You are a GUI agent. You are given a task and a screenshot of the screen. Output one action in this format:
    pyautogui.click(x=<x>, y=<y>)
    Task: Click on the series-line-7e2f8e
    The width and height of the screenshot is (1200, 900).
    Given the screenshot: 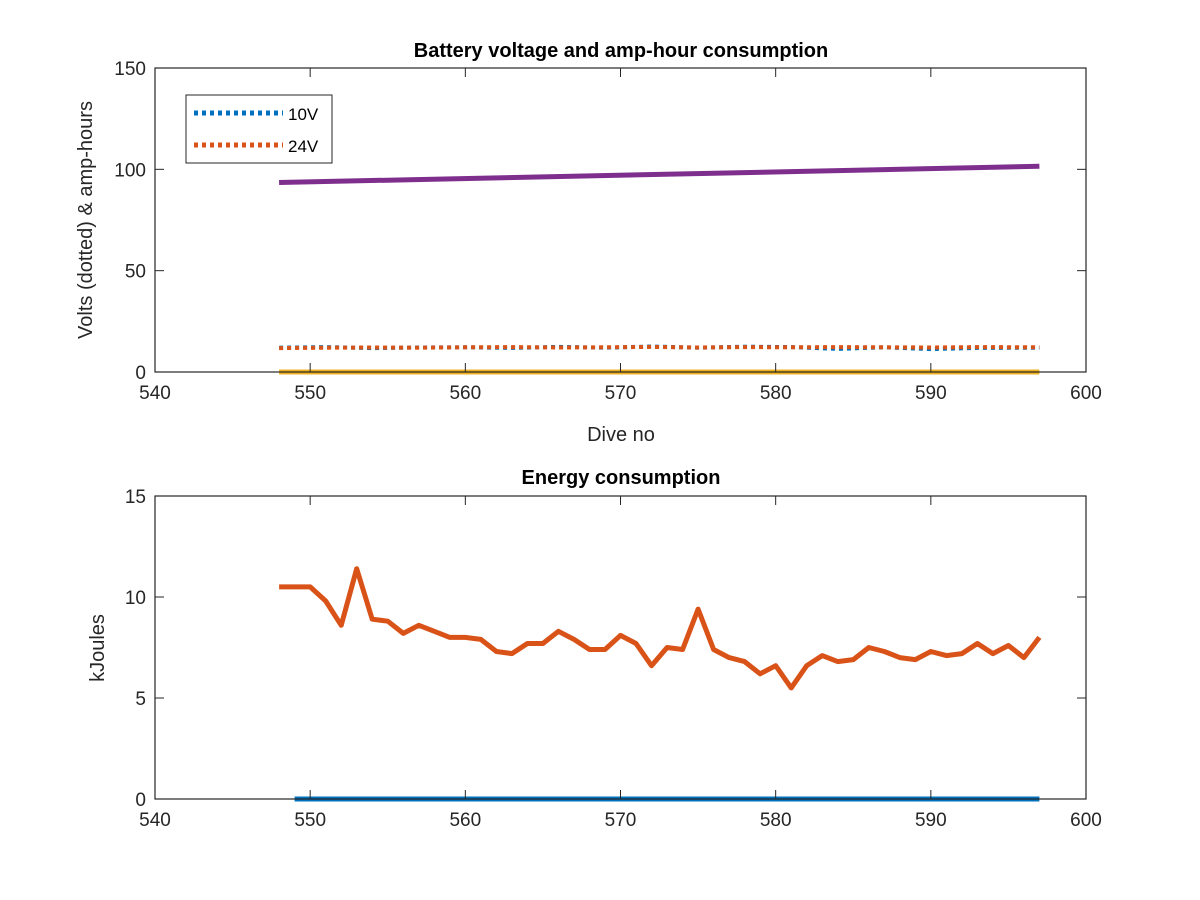 What is the action you would take?
    pyautogui.click(x=659, y=174)
    